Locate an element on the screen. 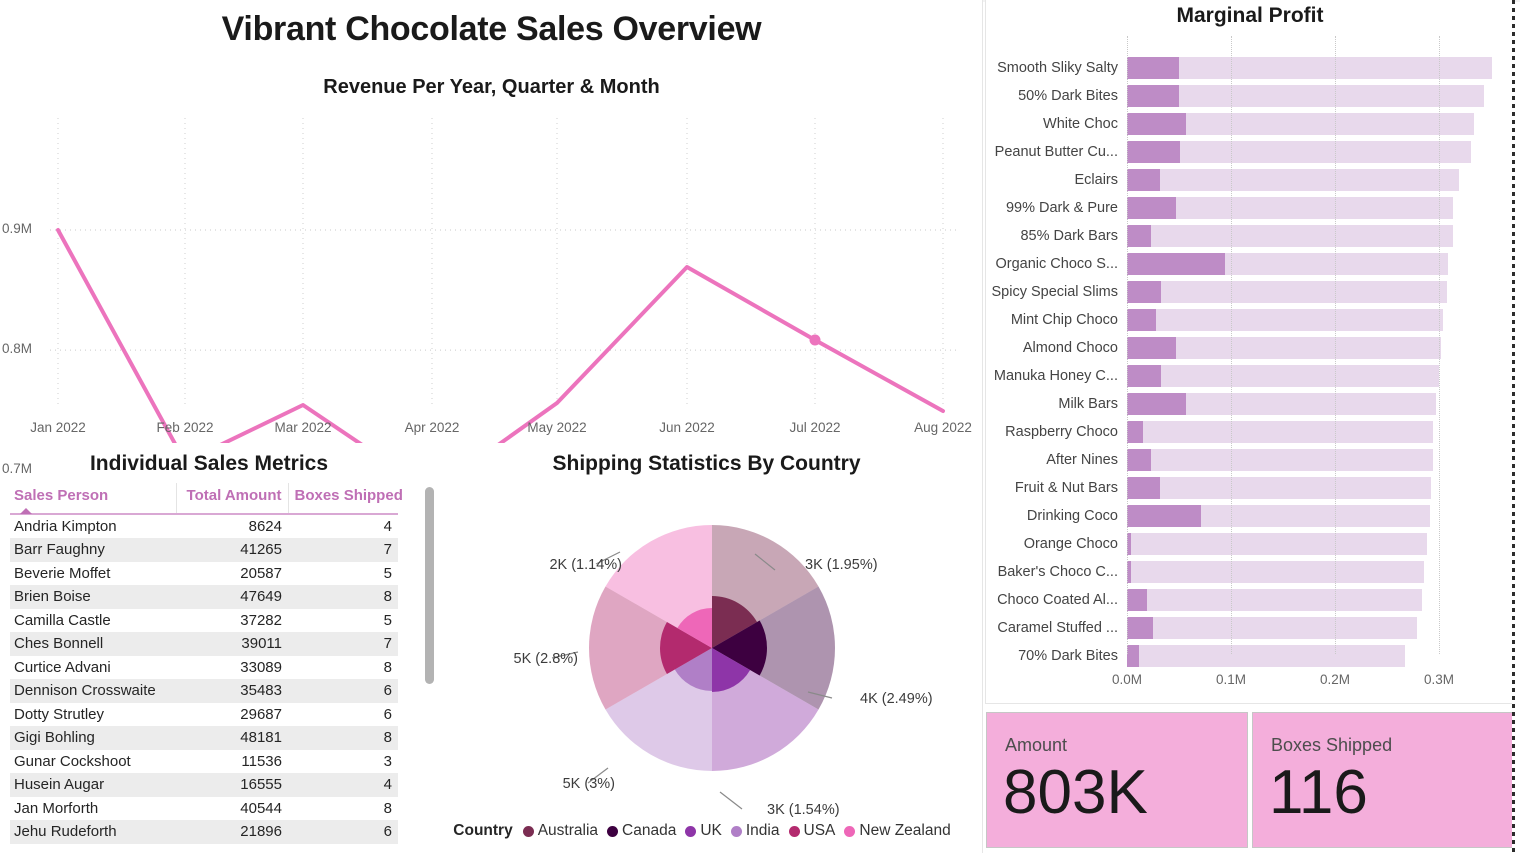 This screenshot has height=853, width=1520. profit-bar-row: Fruit & Nut Bars is located at coordinates (1250, 488).